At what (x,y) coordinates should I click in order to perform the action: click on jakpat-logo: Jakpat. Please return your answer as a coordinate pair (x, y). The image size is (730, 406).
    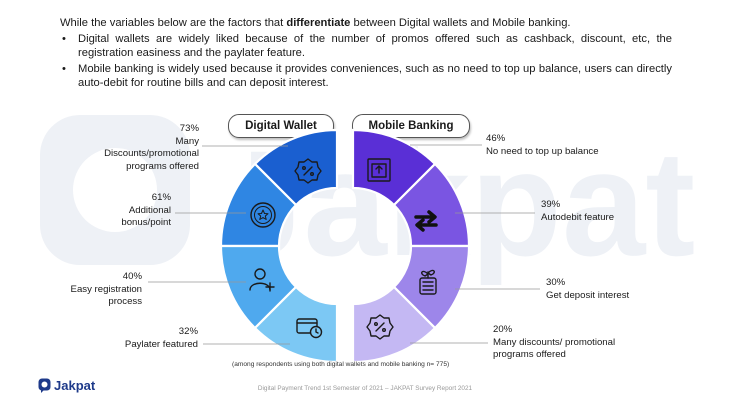
    Looking at the image, I should click on (66, 385).